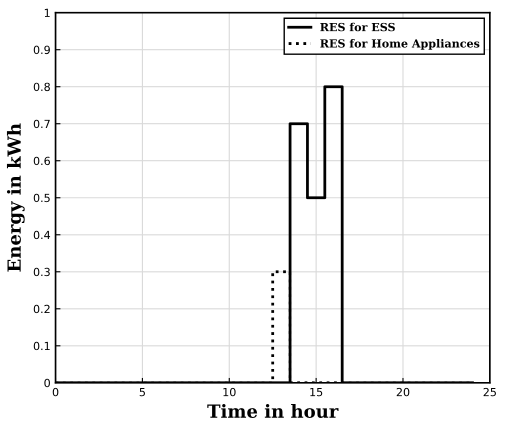  I want to click on x-tick-label: 20, so click(403, 392).